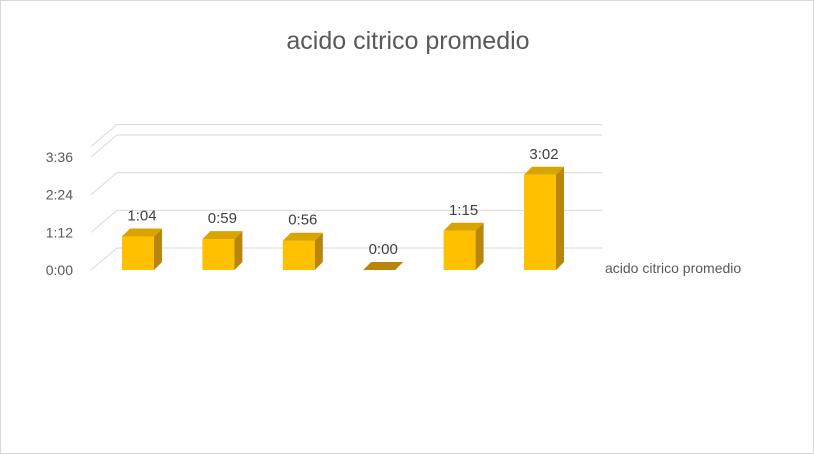 The width and height of the screenshot is (814, 455). I want to click on data-label: 0:56, so click(302, 220).